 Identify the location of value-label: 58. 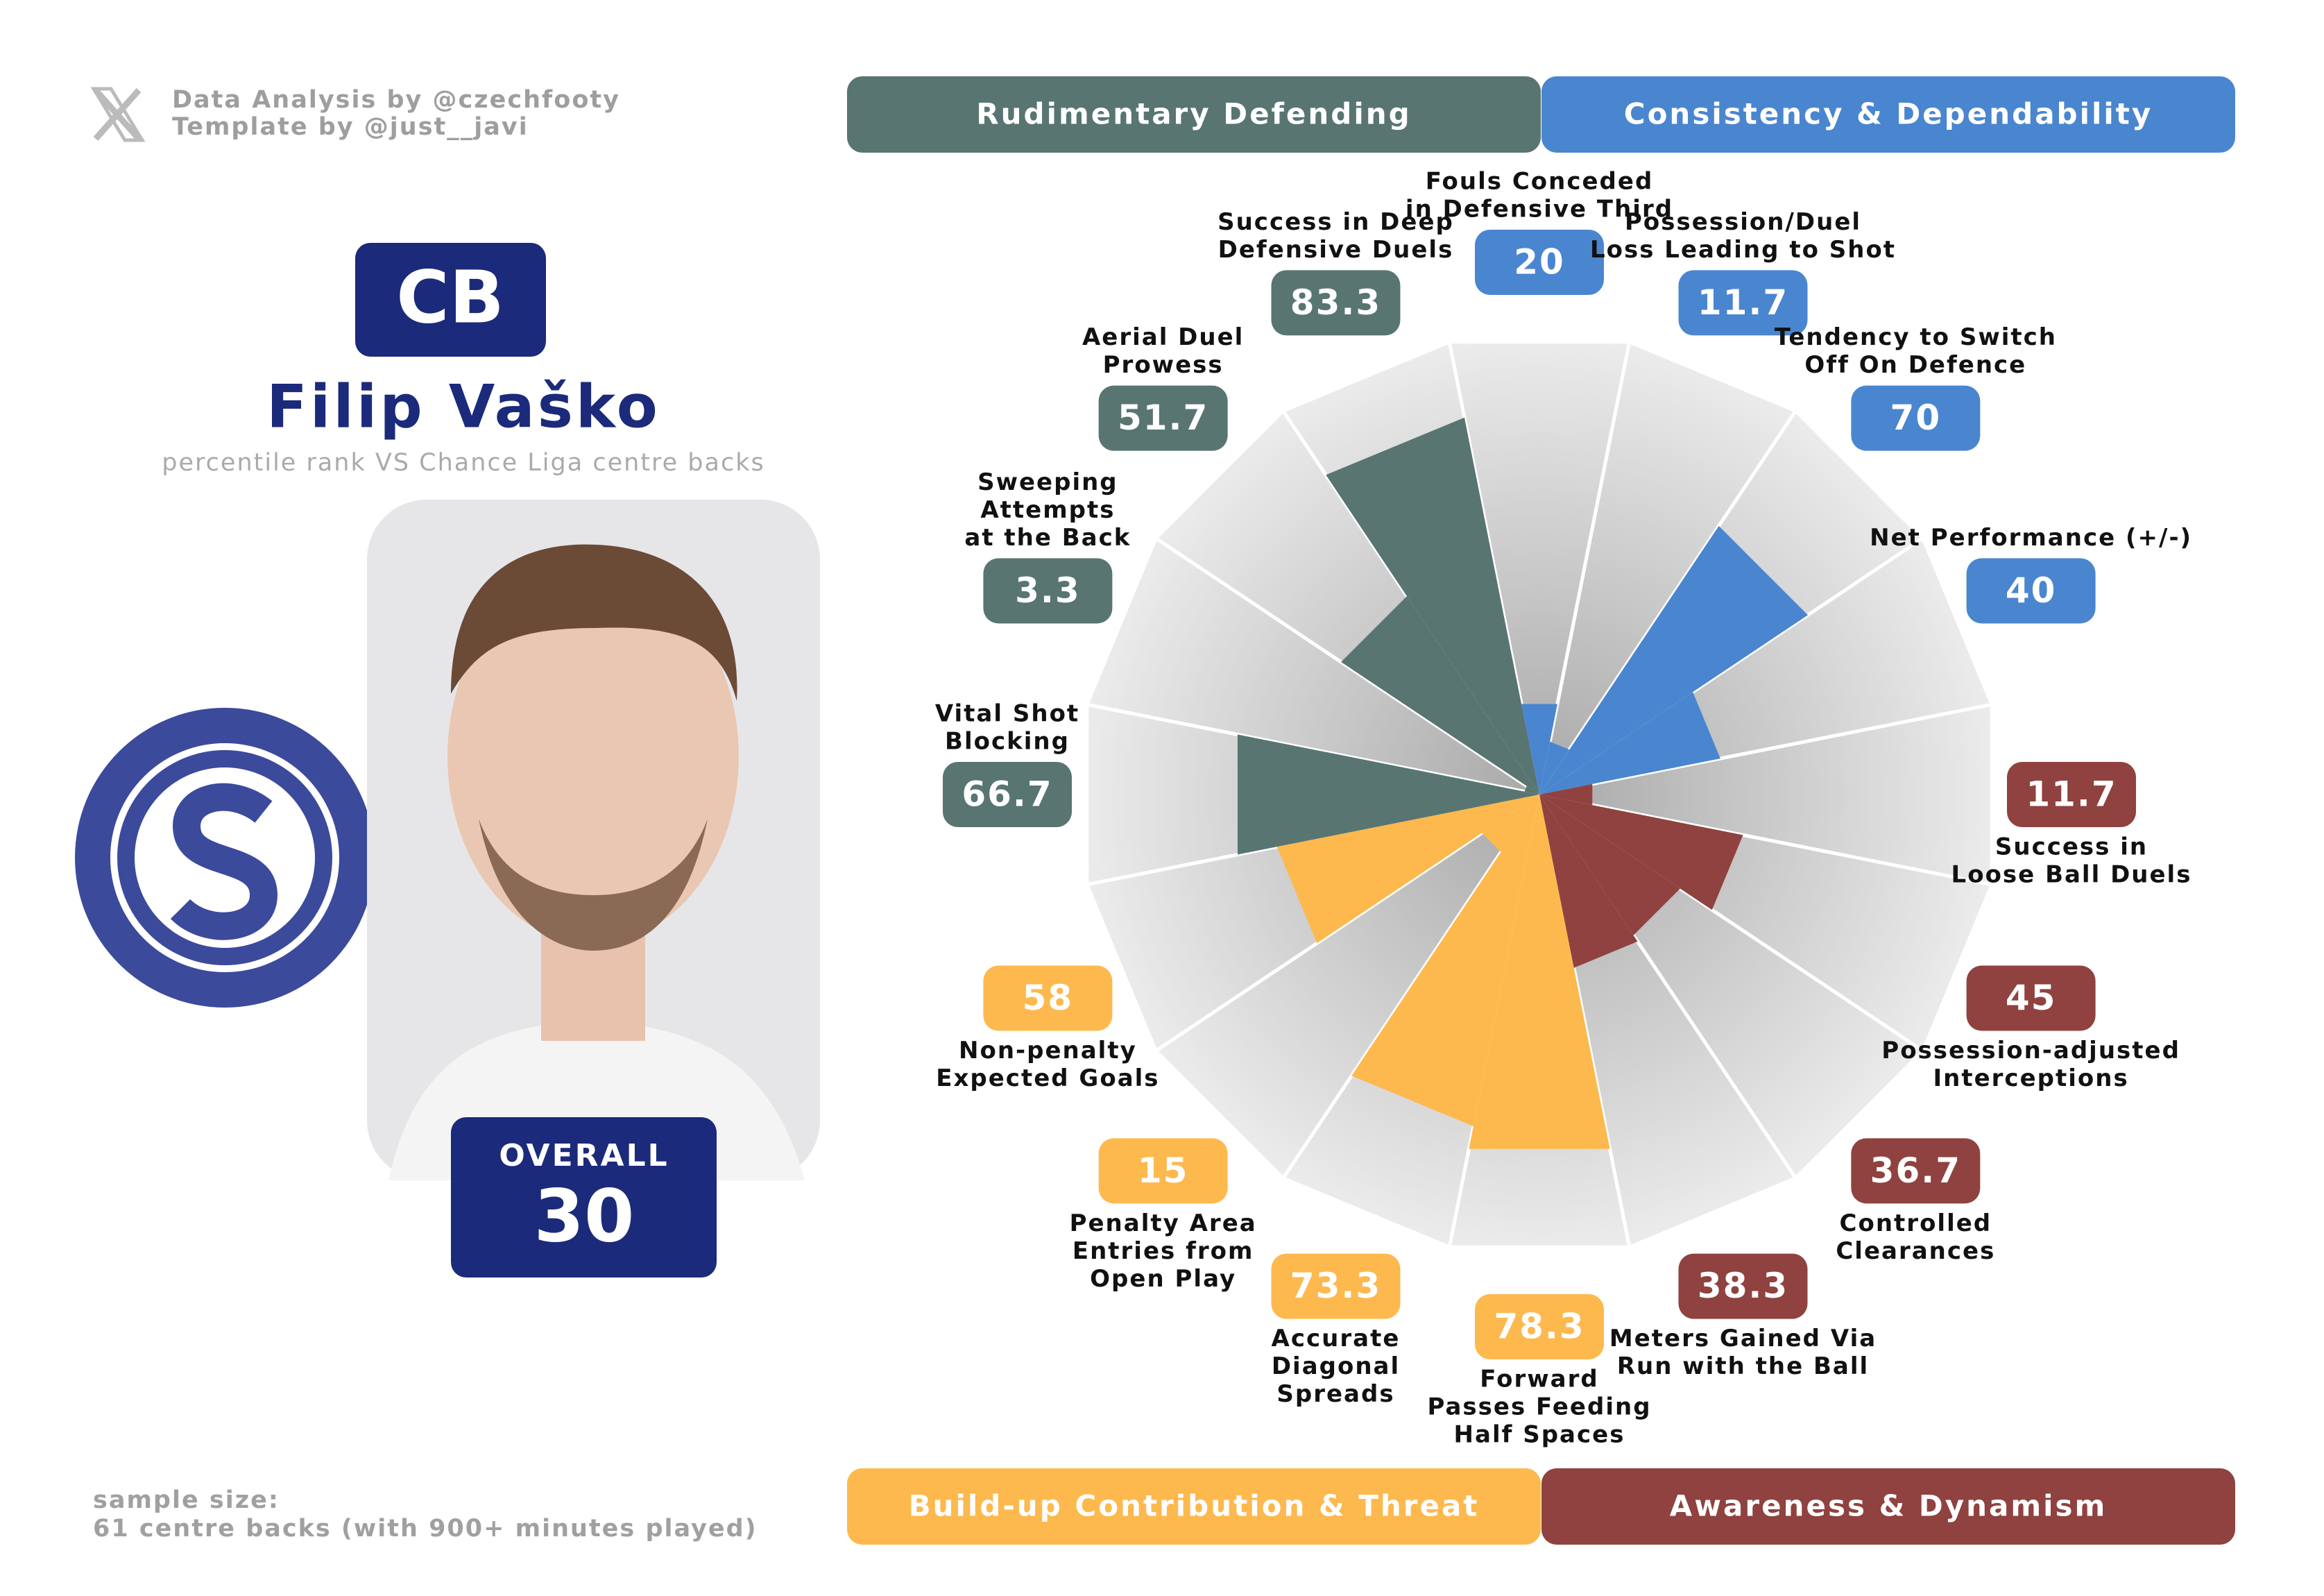
(1048, 998).